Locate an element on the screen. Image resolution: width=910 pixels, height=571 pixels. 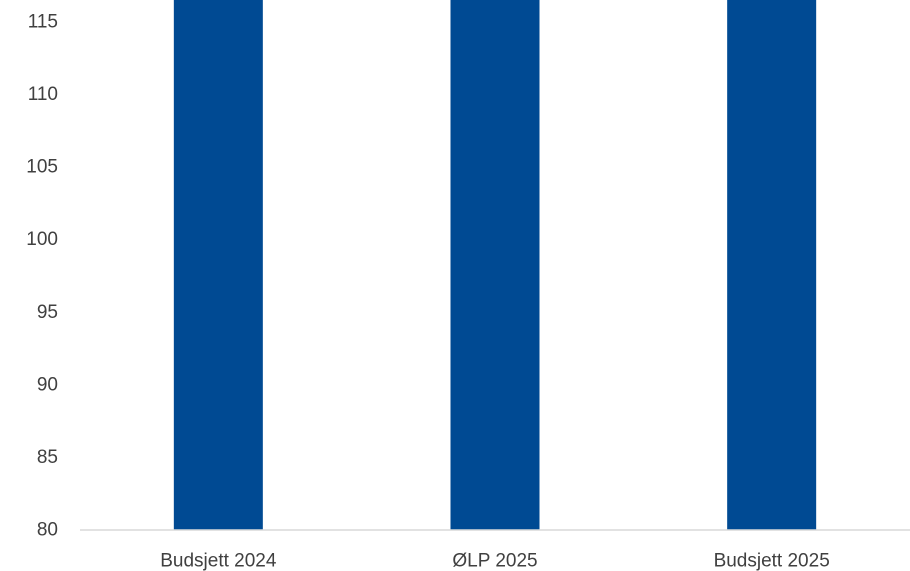
x-tick-label: ØLP 2025 is located at coordinates (494, 561).